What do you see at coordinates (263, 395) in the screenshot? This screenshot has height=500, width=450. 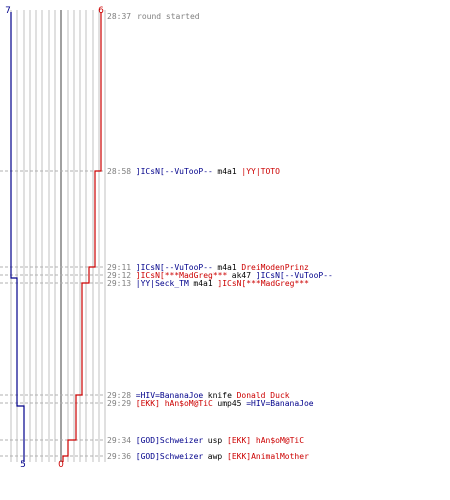 I see `victim-name: Donald Duck` at bounding box center [263, 395].